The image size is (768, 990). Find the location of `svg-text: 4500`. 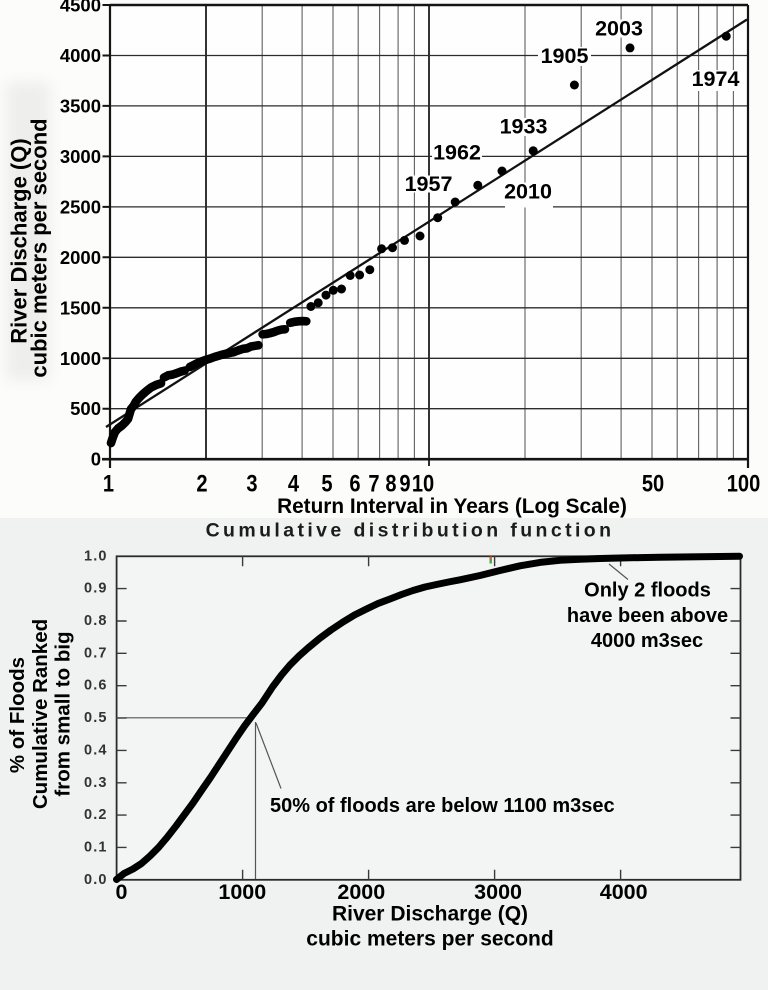

svg-text: 4500 is located at coordinates (80, 8).